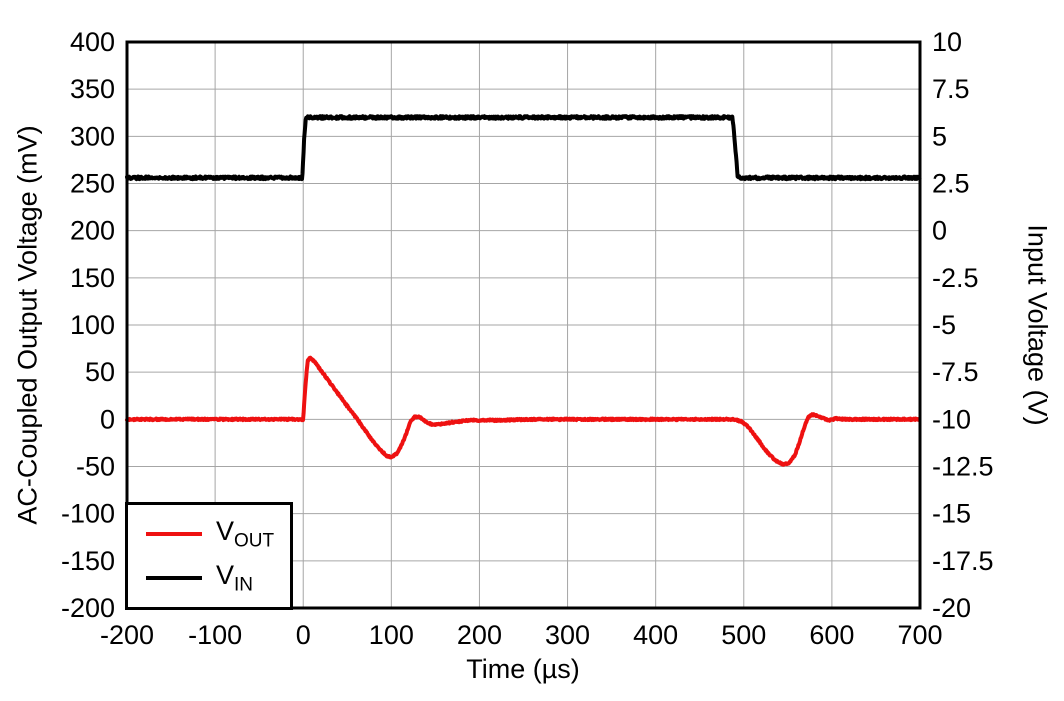 This screenshot has height=701, width=1064. What do you see at coordinates (955, 372) in the screenshot?
I see `y-right-tick-label: -7.5` at bounding box center [955, 372].